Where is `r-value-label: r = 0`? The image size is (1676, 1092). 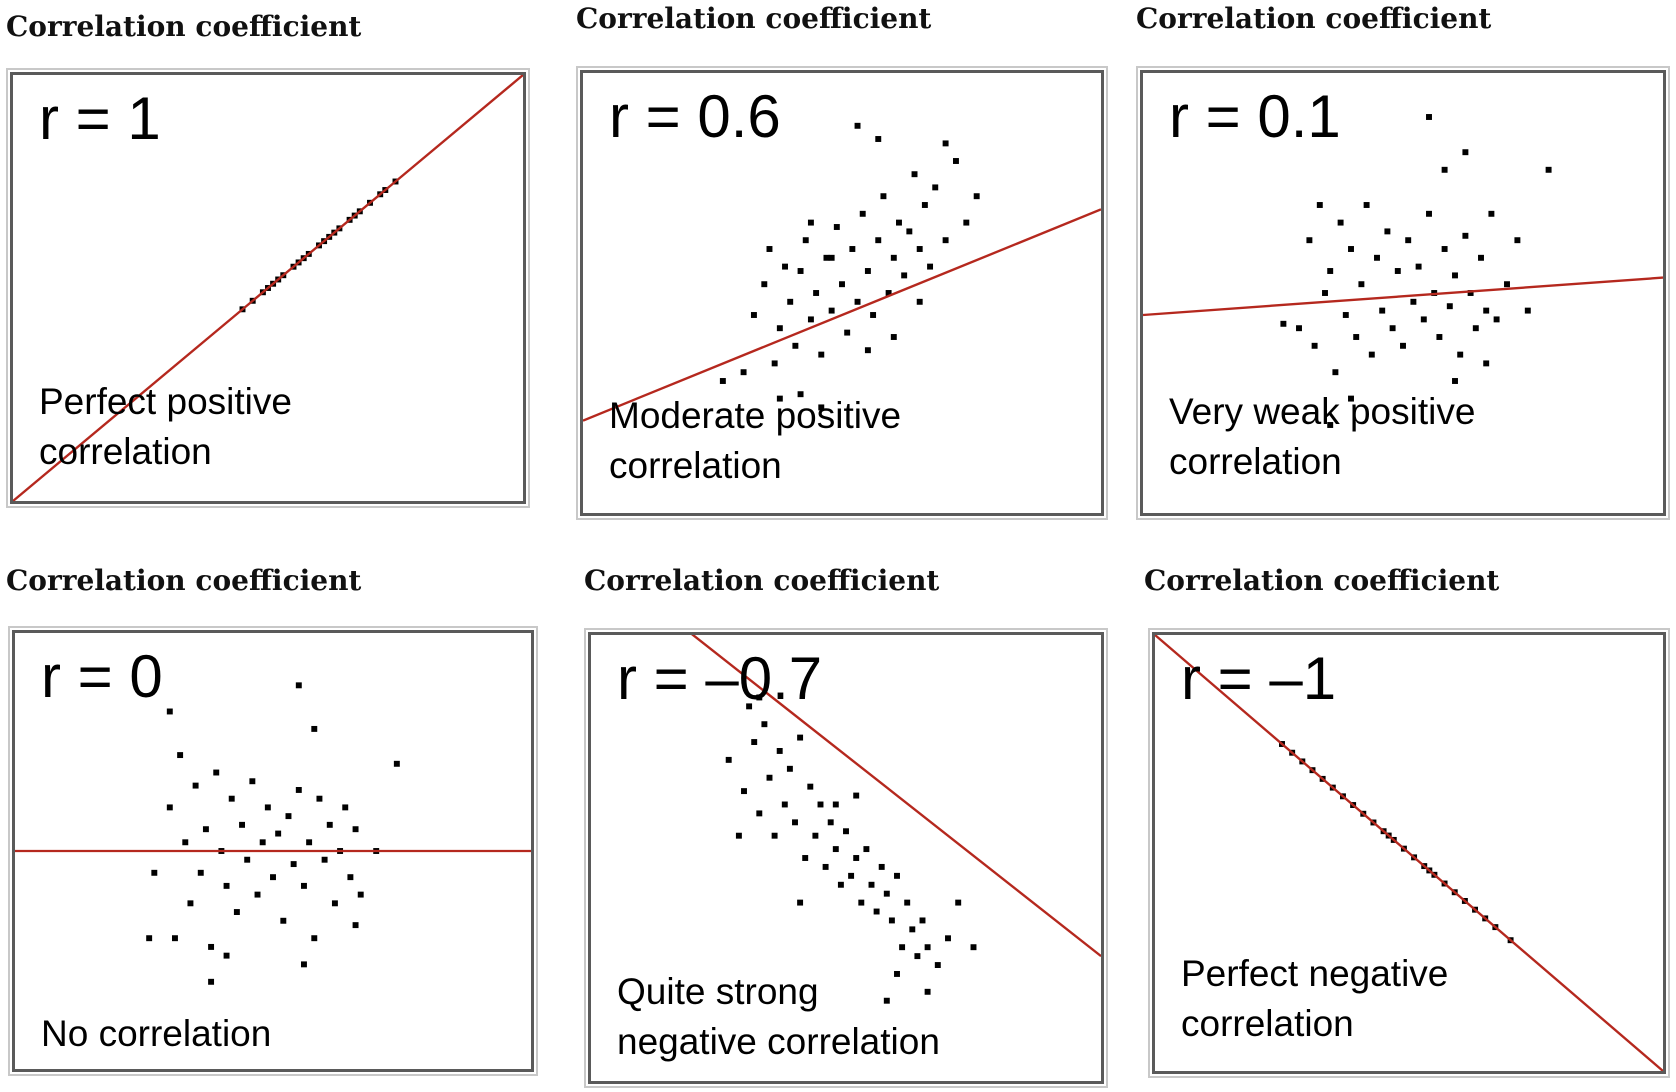
r-value-label: r = 0 is located at coordinates (102, 676).